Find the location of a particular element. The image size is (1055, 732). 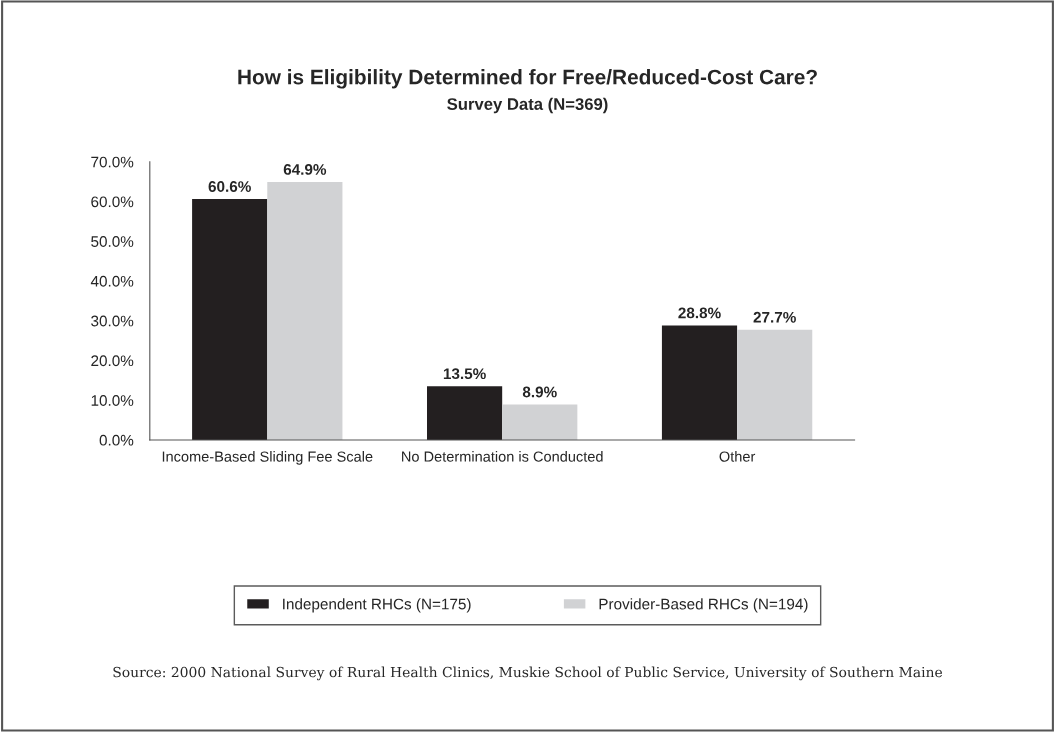

text: 13.5% is located at coordinates (464, 374).